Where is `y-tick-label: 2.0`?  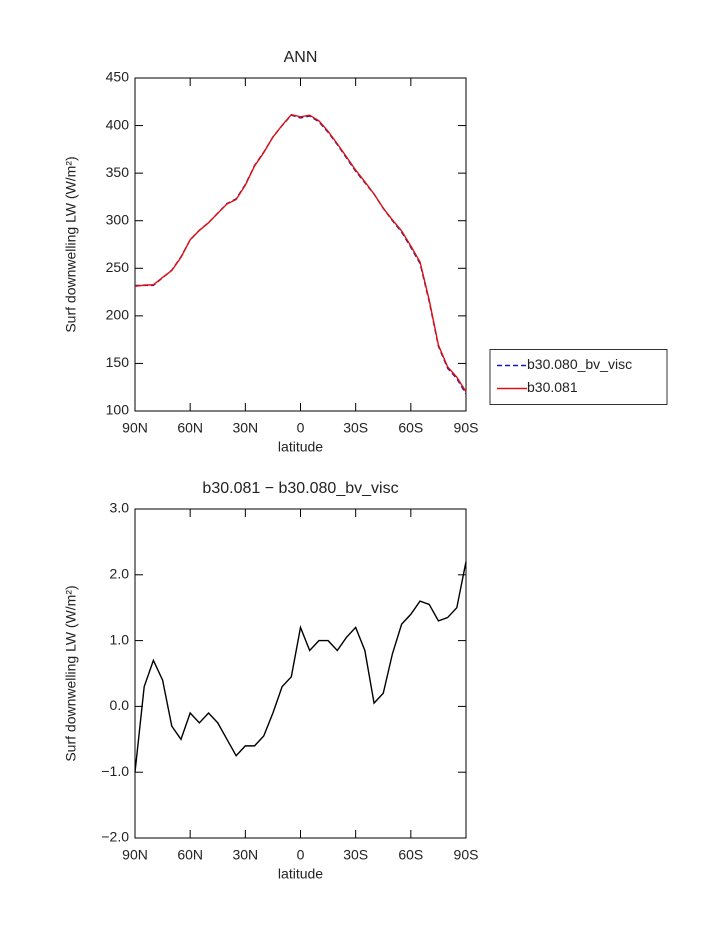
y-tick-label: 2.0 is located at coordinates (120, 574).